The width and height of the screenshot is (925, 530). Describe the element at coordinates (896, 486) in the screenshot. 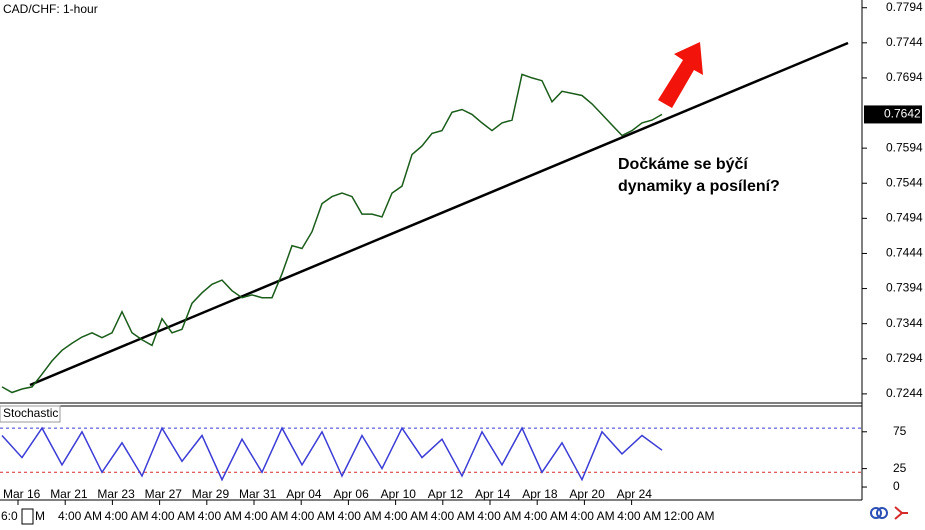

I see `y-tick-label: 0` at that location.